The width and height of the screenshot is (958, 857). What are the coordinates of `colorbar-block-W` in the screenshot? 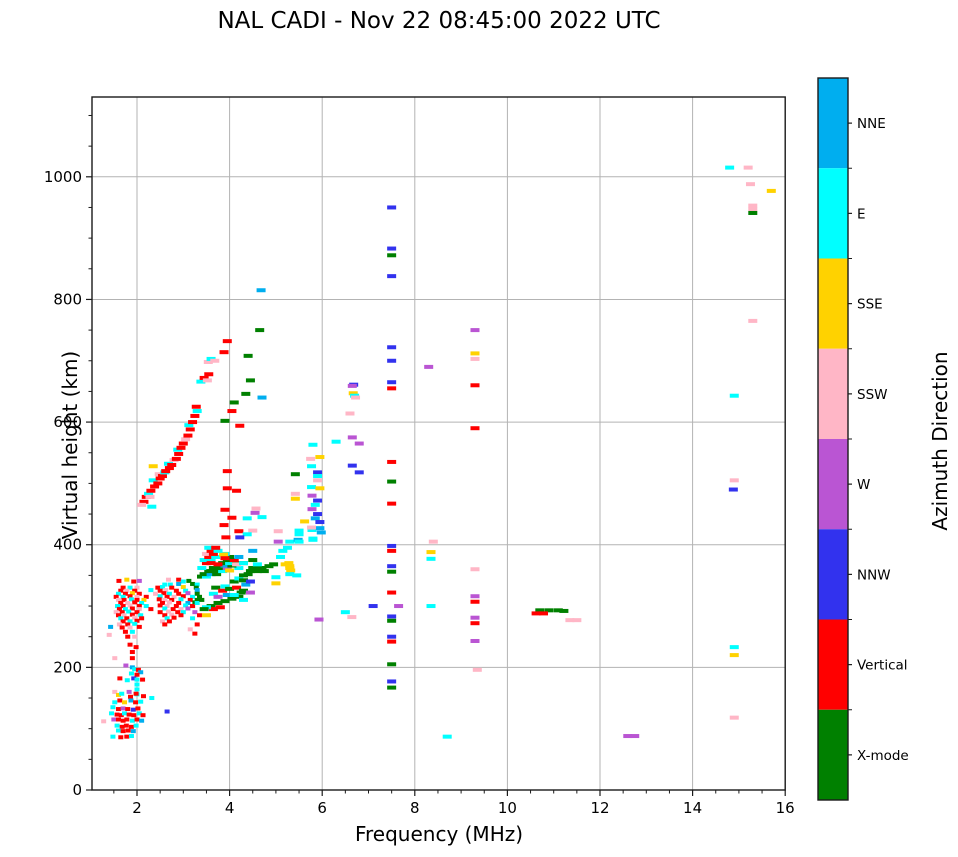 It's located at (833, 484).